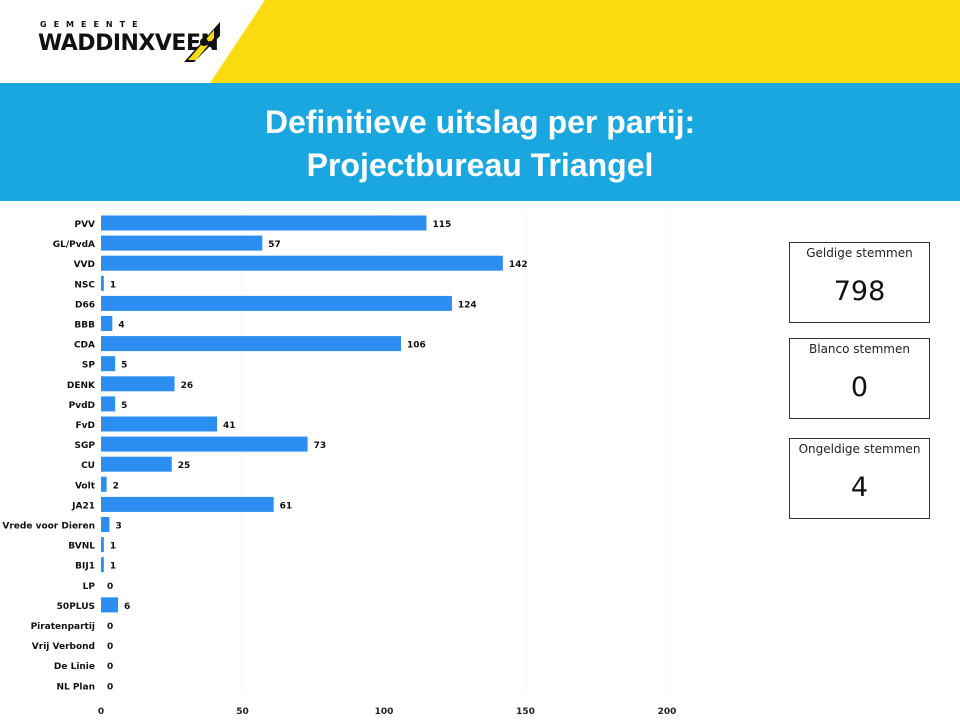  What do you see at coordinates (88, 366) in the screenshot?
I see `category-label: SP` at bounding box center [88, 366].